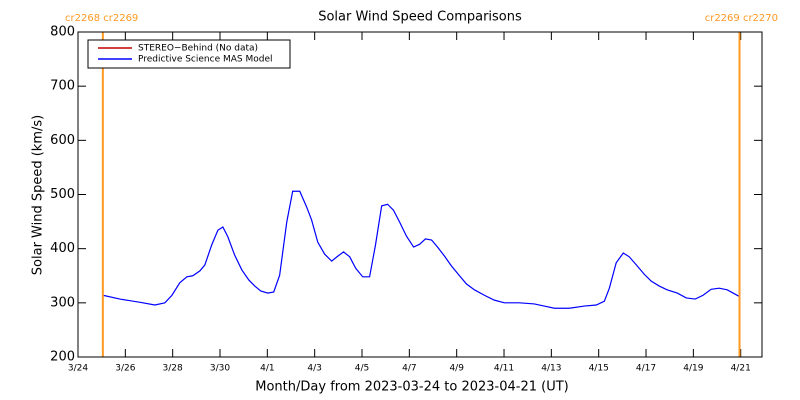  I want to click on carrington-label: cr2268 cr2269, so click(101, 18).